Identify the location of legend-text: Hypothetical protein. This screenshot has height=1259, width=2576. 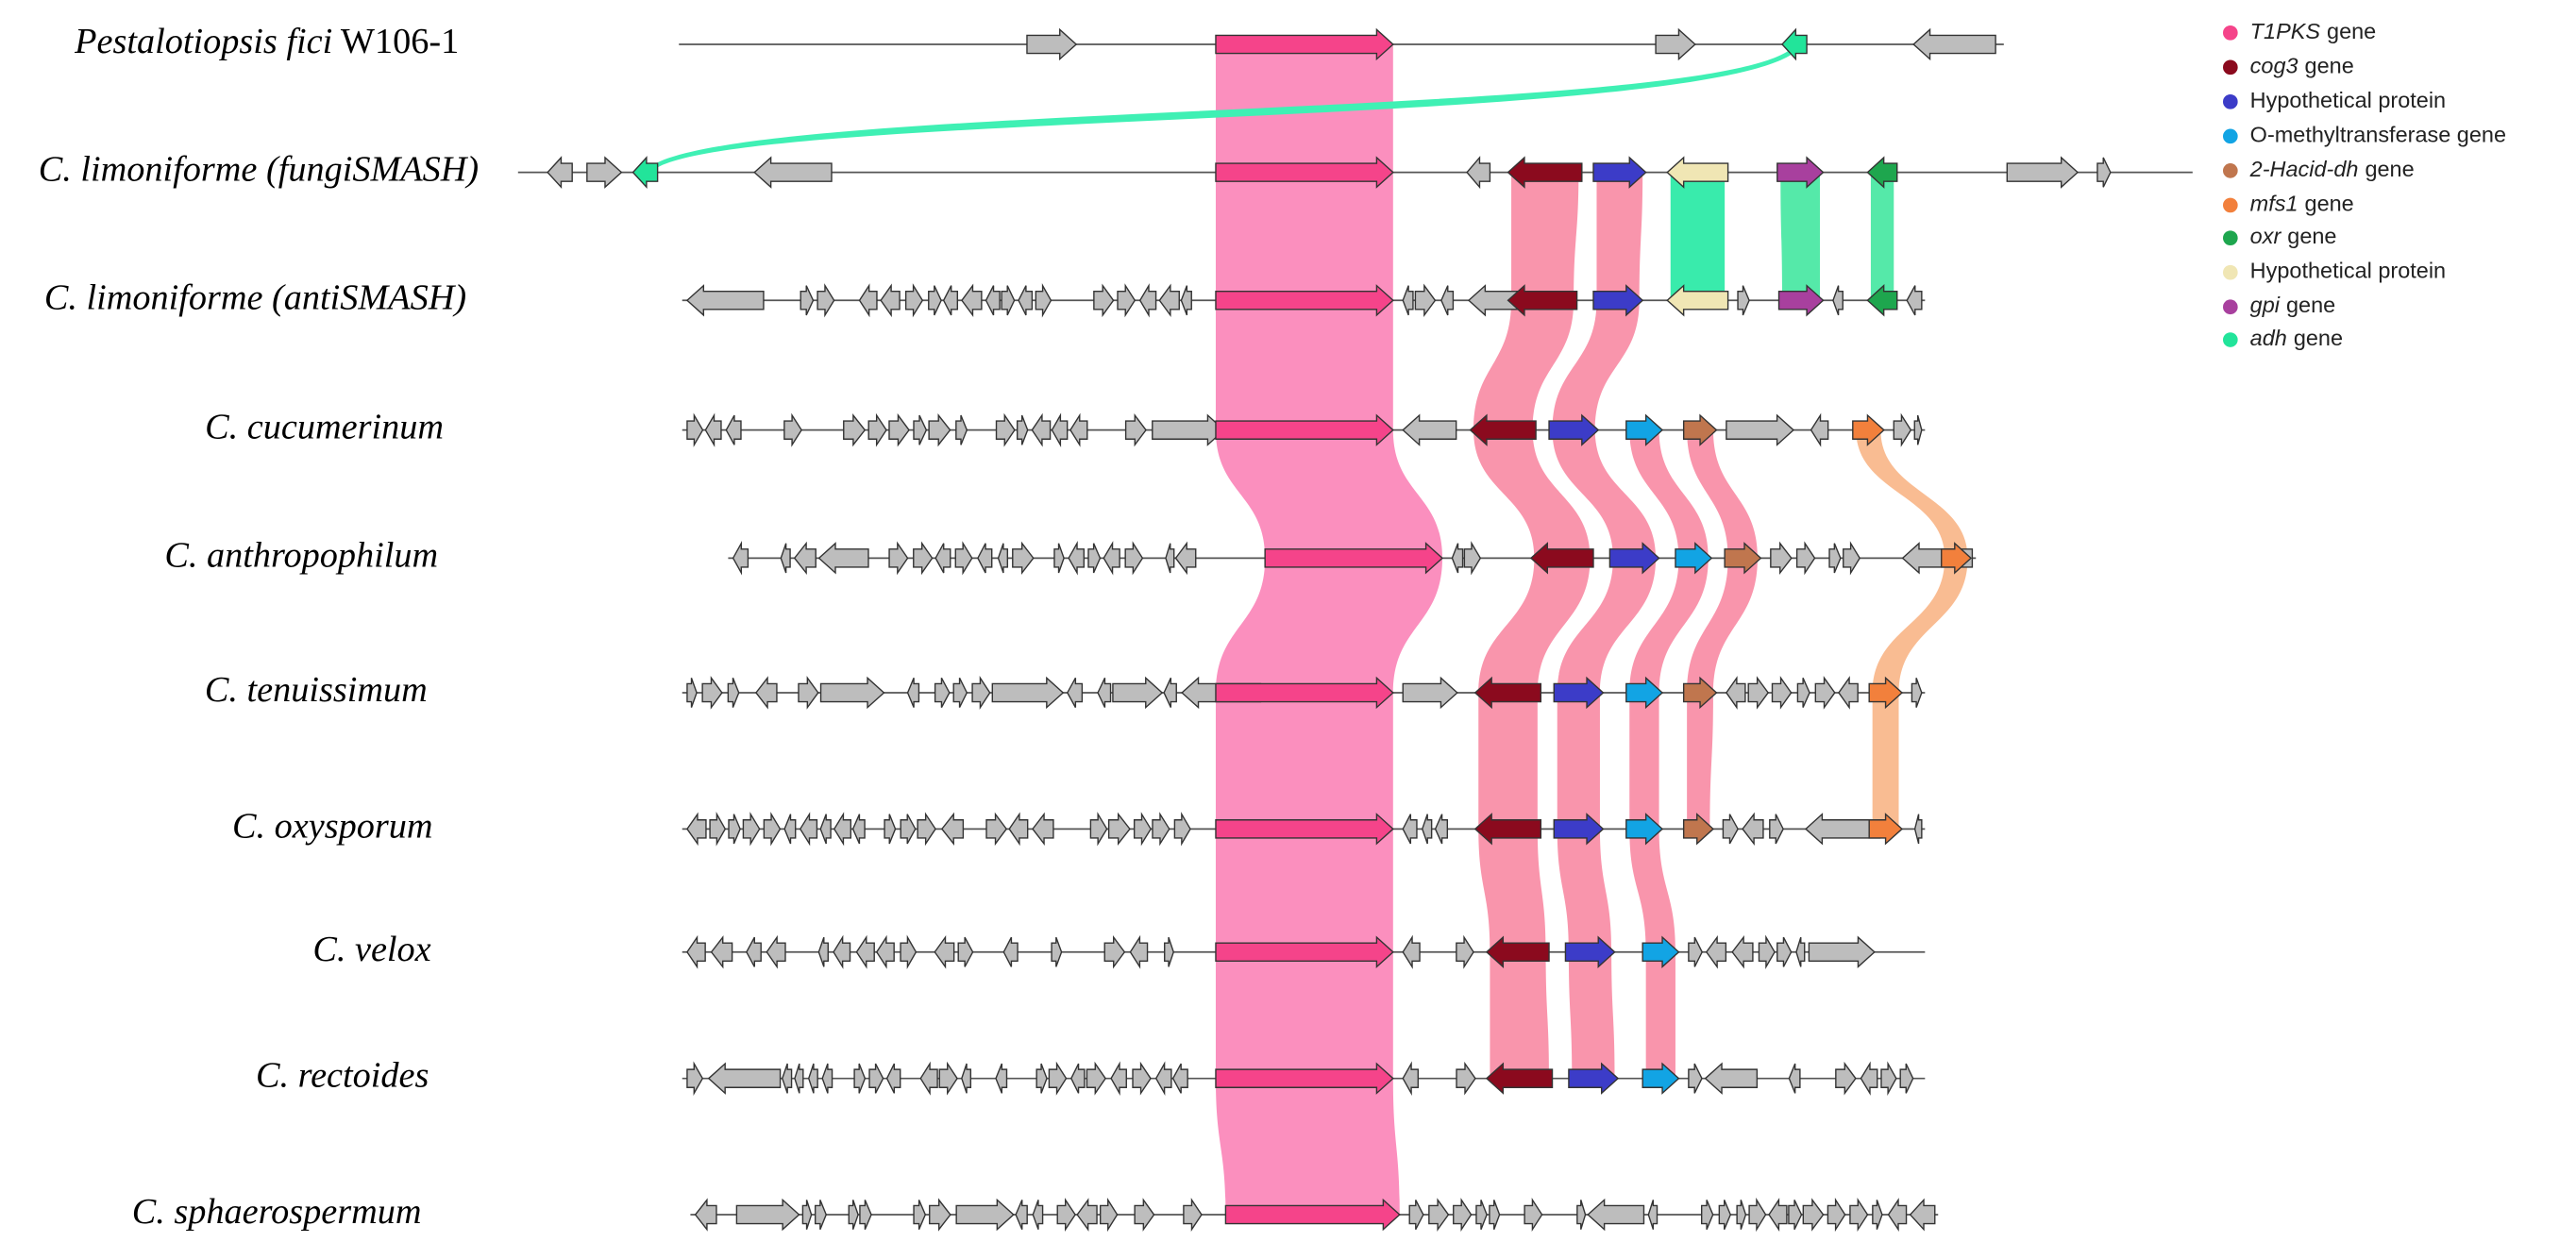
(2348, 100).